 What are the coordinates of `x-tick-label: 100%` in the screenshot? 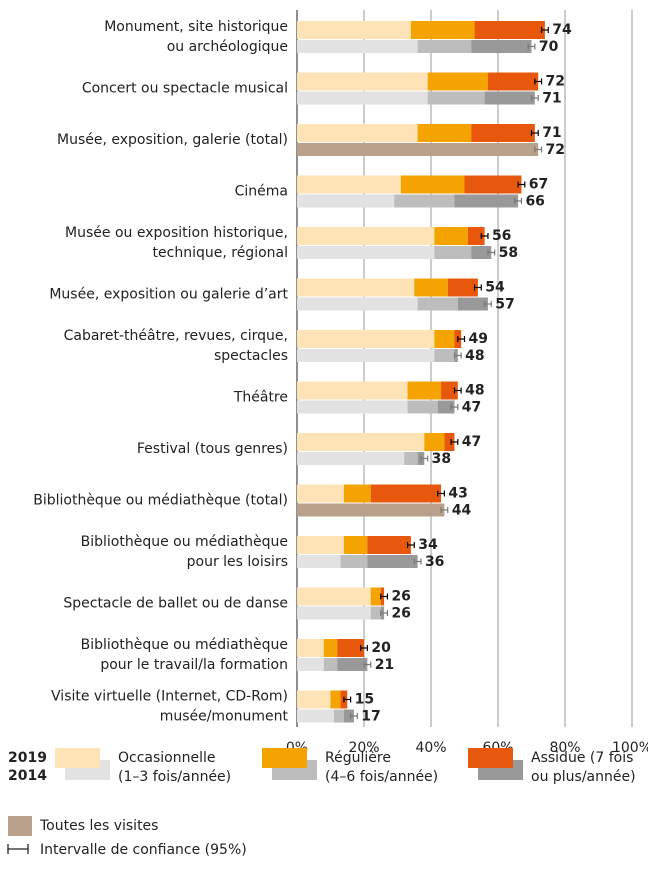 It's located at (630, 748).